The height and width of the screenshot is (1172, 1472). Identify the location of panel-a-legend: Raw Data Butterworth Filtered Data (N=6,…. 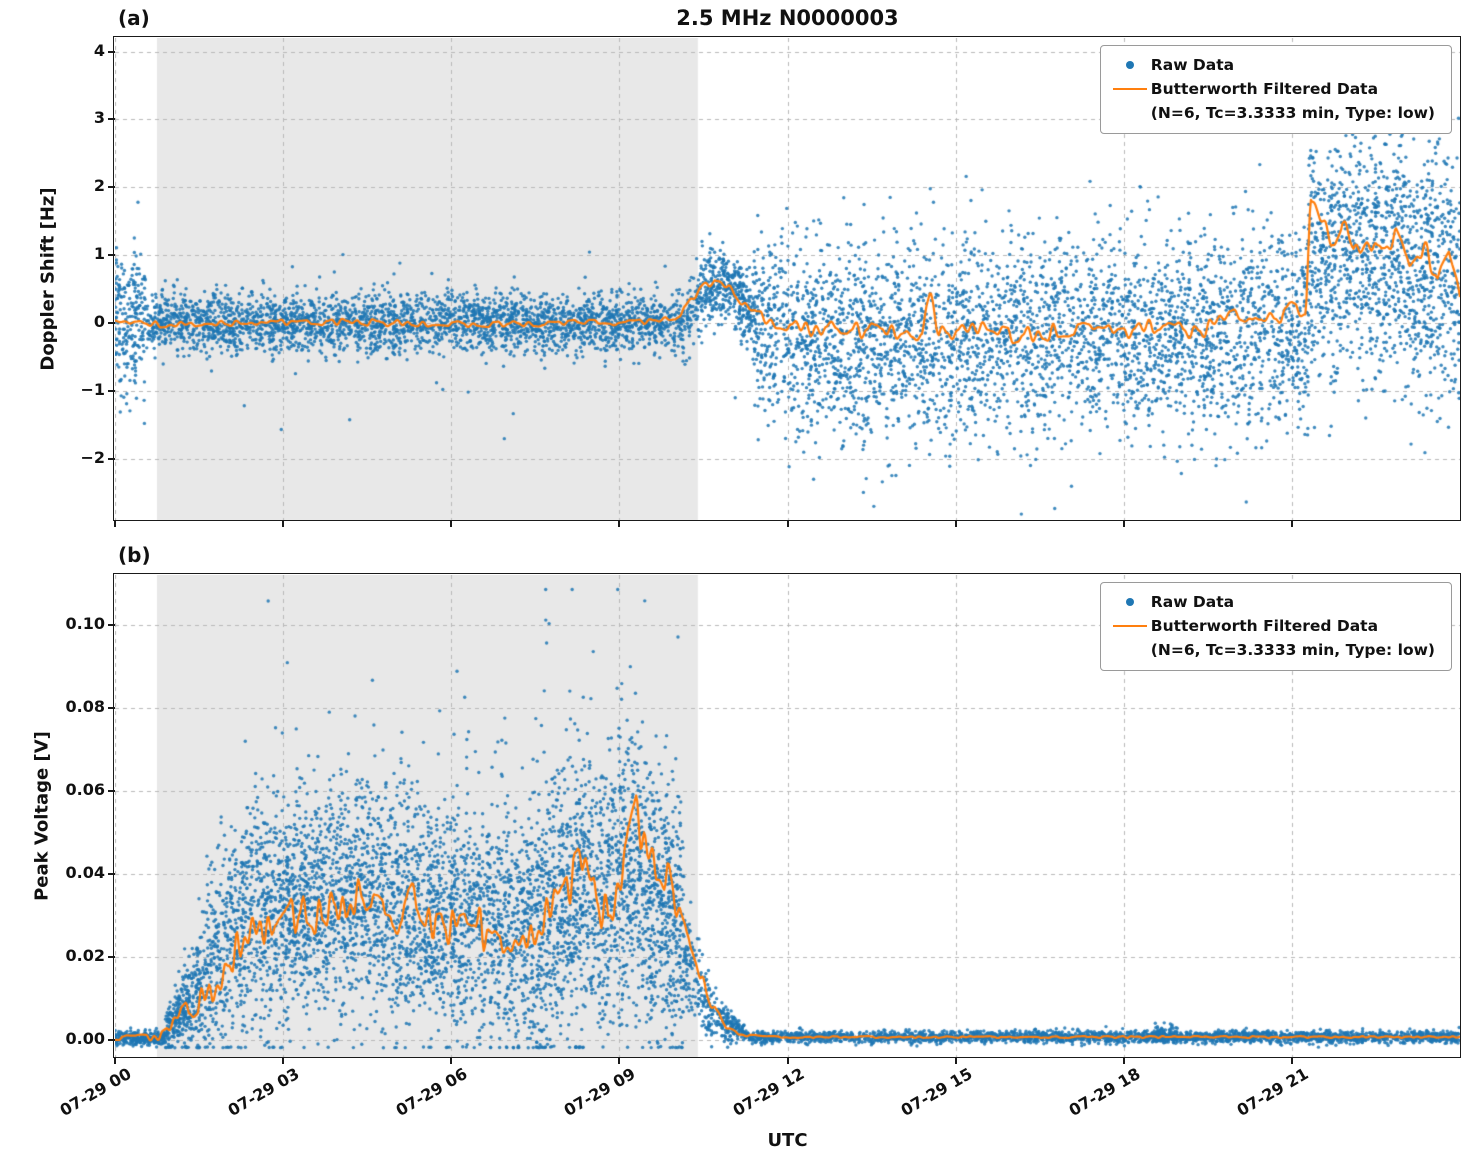
(1275, 90).